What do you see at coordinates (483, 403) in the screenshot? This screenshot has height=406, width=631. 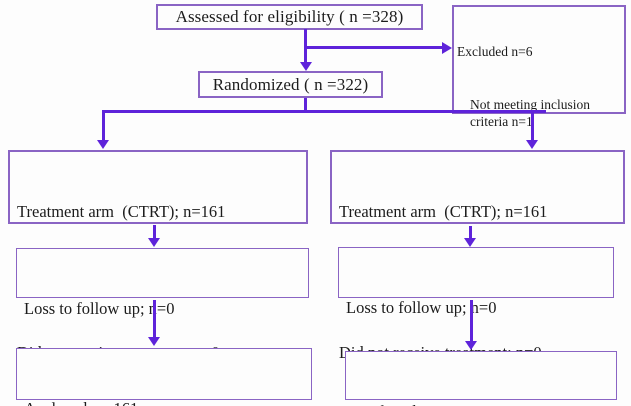 I see `analysis-right-line-1: Analyzed; n=161` at bounding box center [483, 403].